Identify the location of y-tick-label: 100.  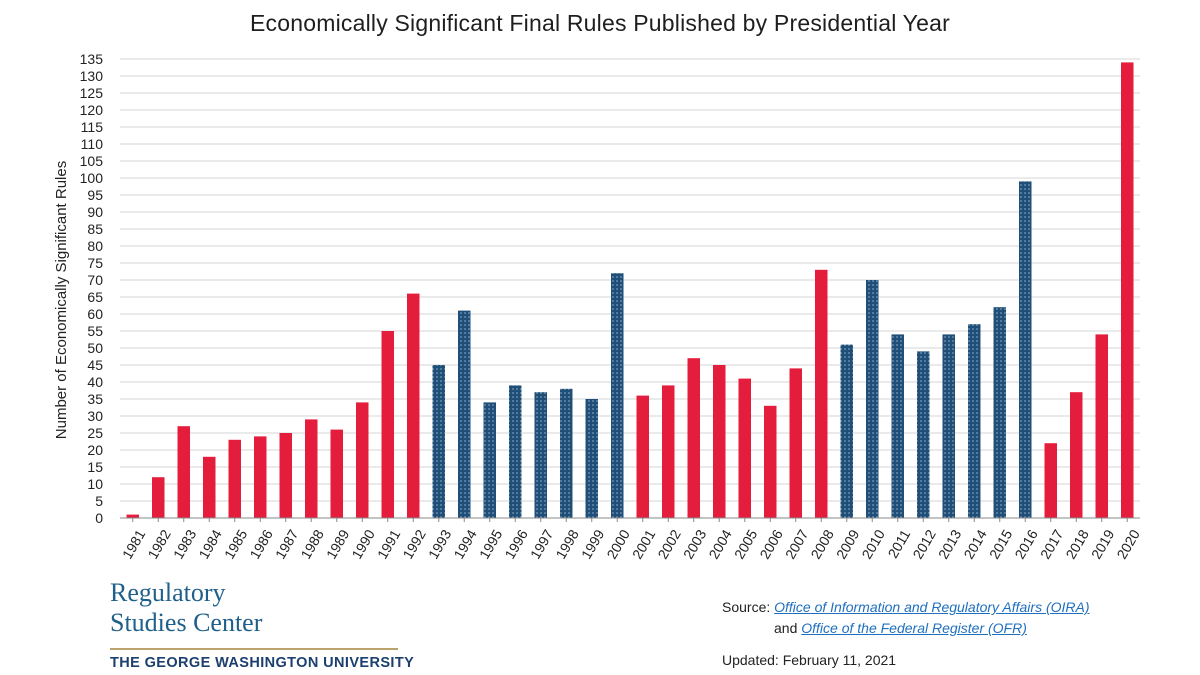
(92, 178).